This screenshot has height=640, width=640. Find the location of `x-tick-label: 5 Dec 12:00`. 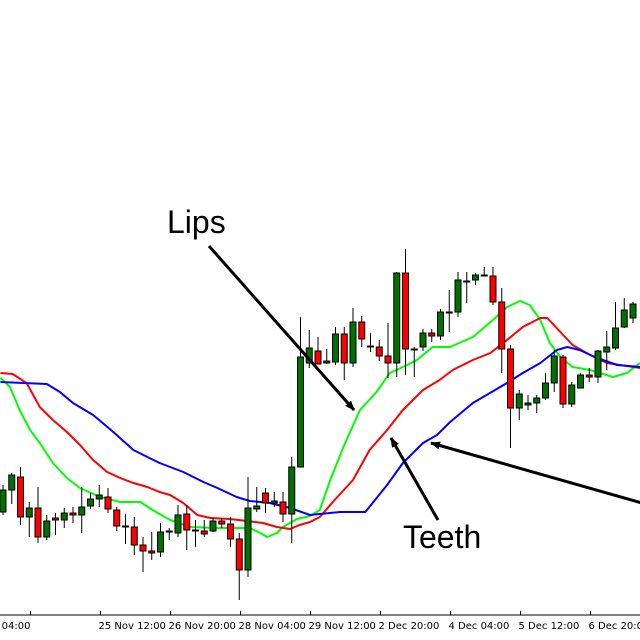

x-tick-label: 5 Dec 12:00 is located at coordinates (549, 626).